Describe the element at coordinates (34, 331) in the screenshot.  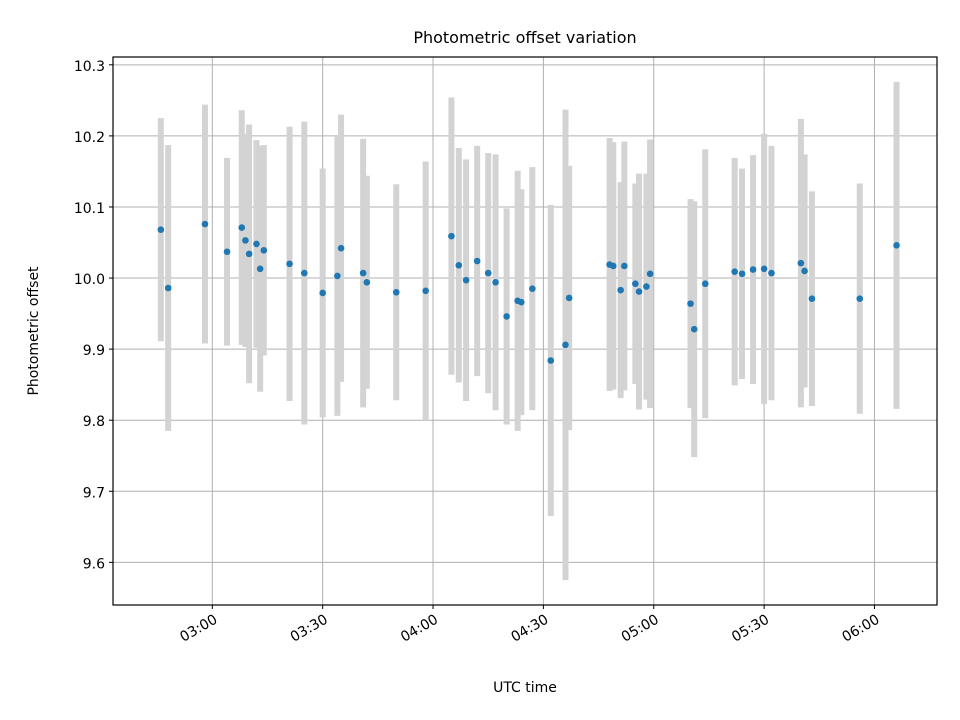
I see `y-axis-label: Photometric offset` at that location.